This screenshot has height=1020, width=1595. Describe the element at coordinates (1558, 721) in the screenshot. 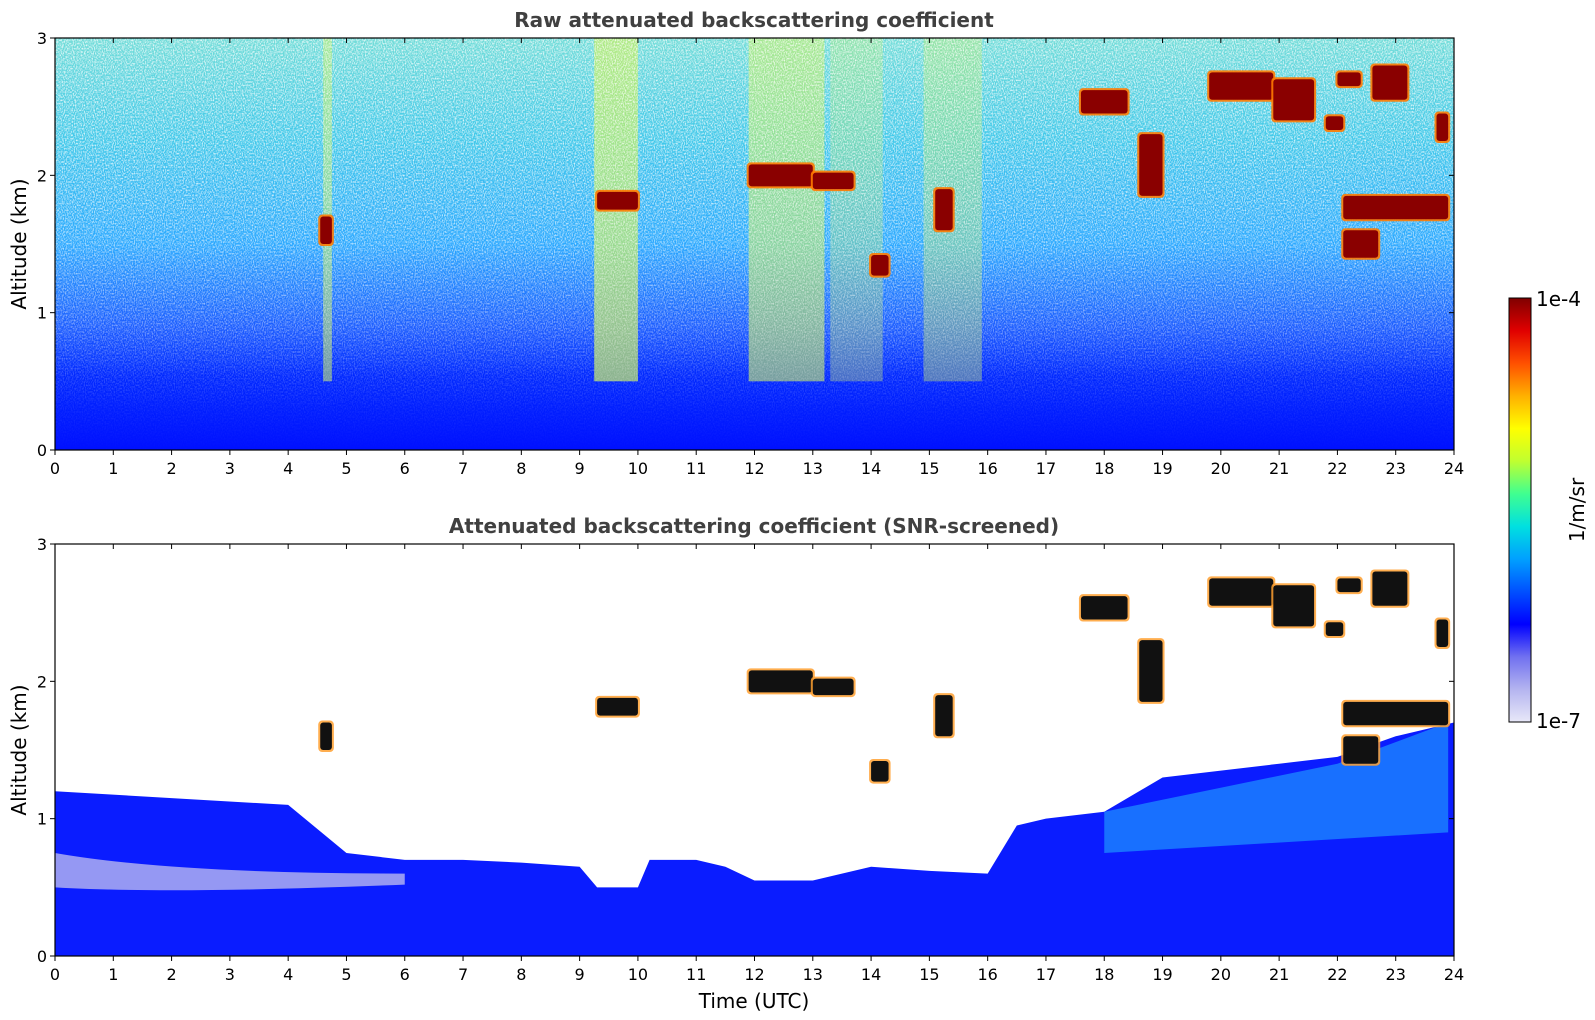

I see `colorbar-min-label: 1e-7` at that location.